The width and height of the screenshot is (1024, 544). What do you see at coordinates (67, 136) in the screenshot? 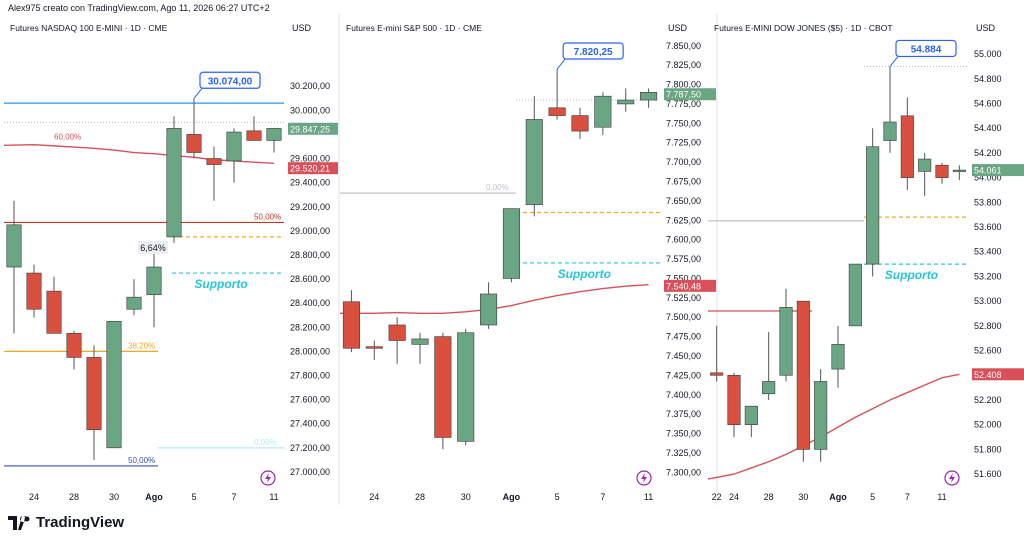
I see `ma-label: 60,00%` at bounding box center [67, 136].